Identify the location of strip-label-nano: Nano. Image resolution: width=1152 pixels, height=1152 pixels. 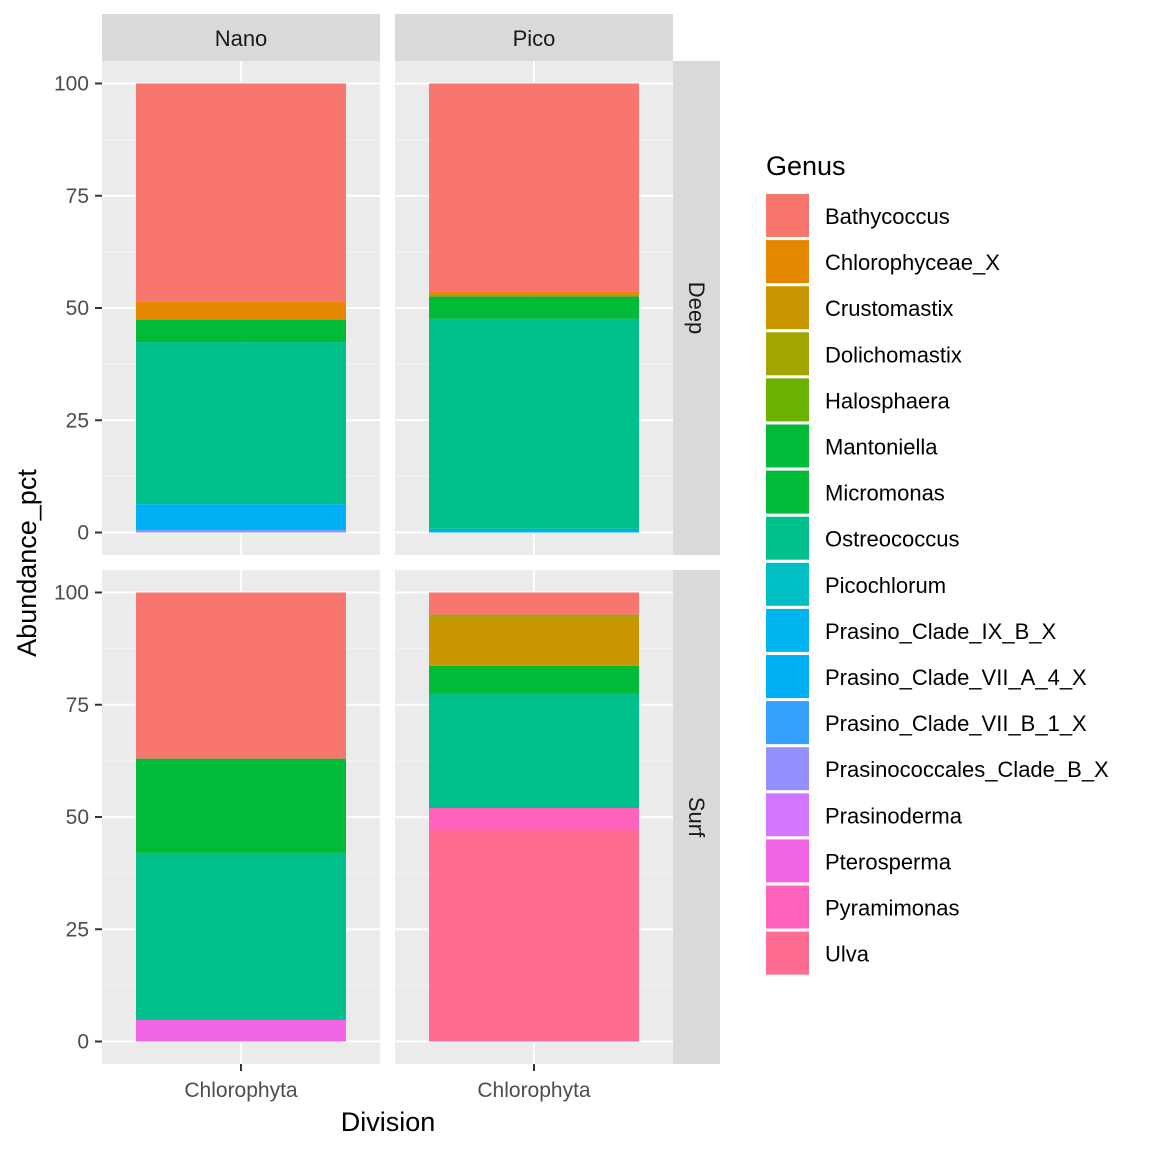
(241, 38).